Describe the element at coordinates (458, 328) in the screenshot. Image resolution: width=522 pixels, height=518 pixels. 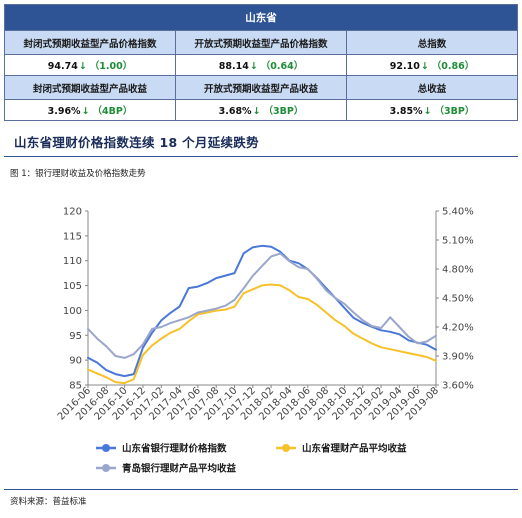
I see `y-right-tick-label: 4.20%` at that location.